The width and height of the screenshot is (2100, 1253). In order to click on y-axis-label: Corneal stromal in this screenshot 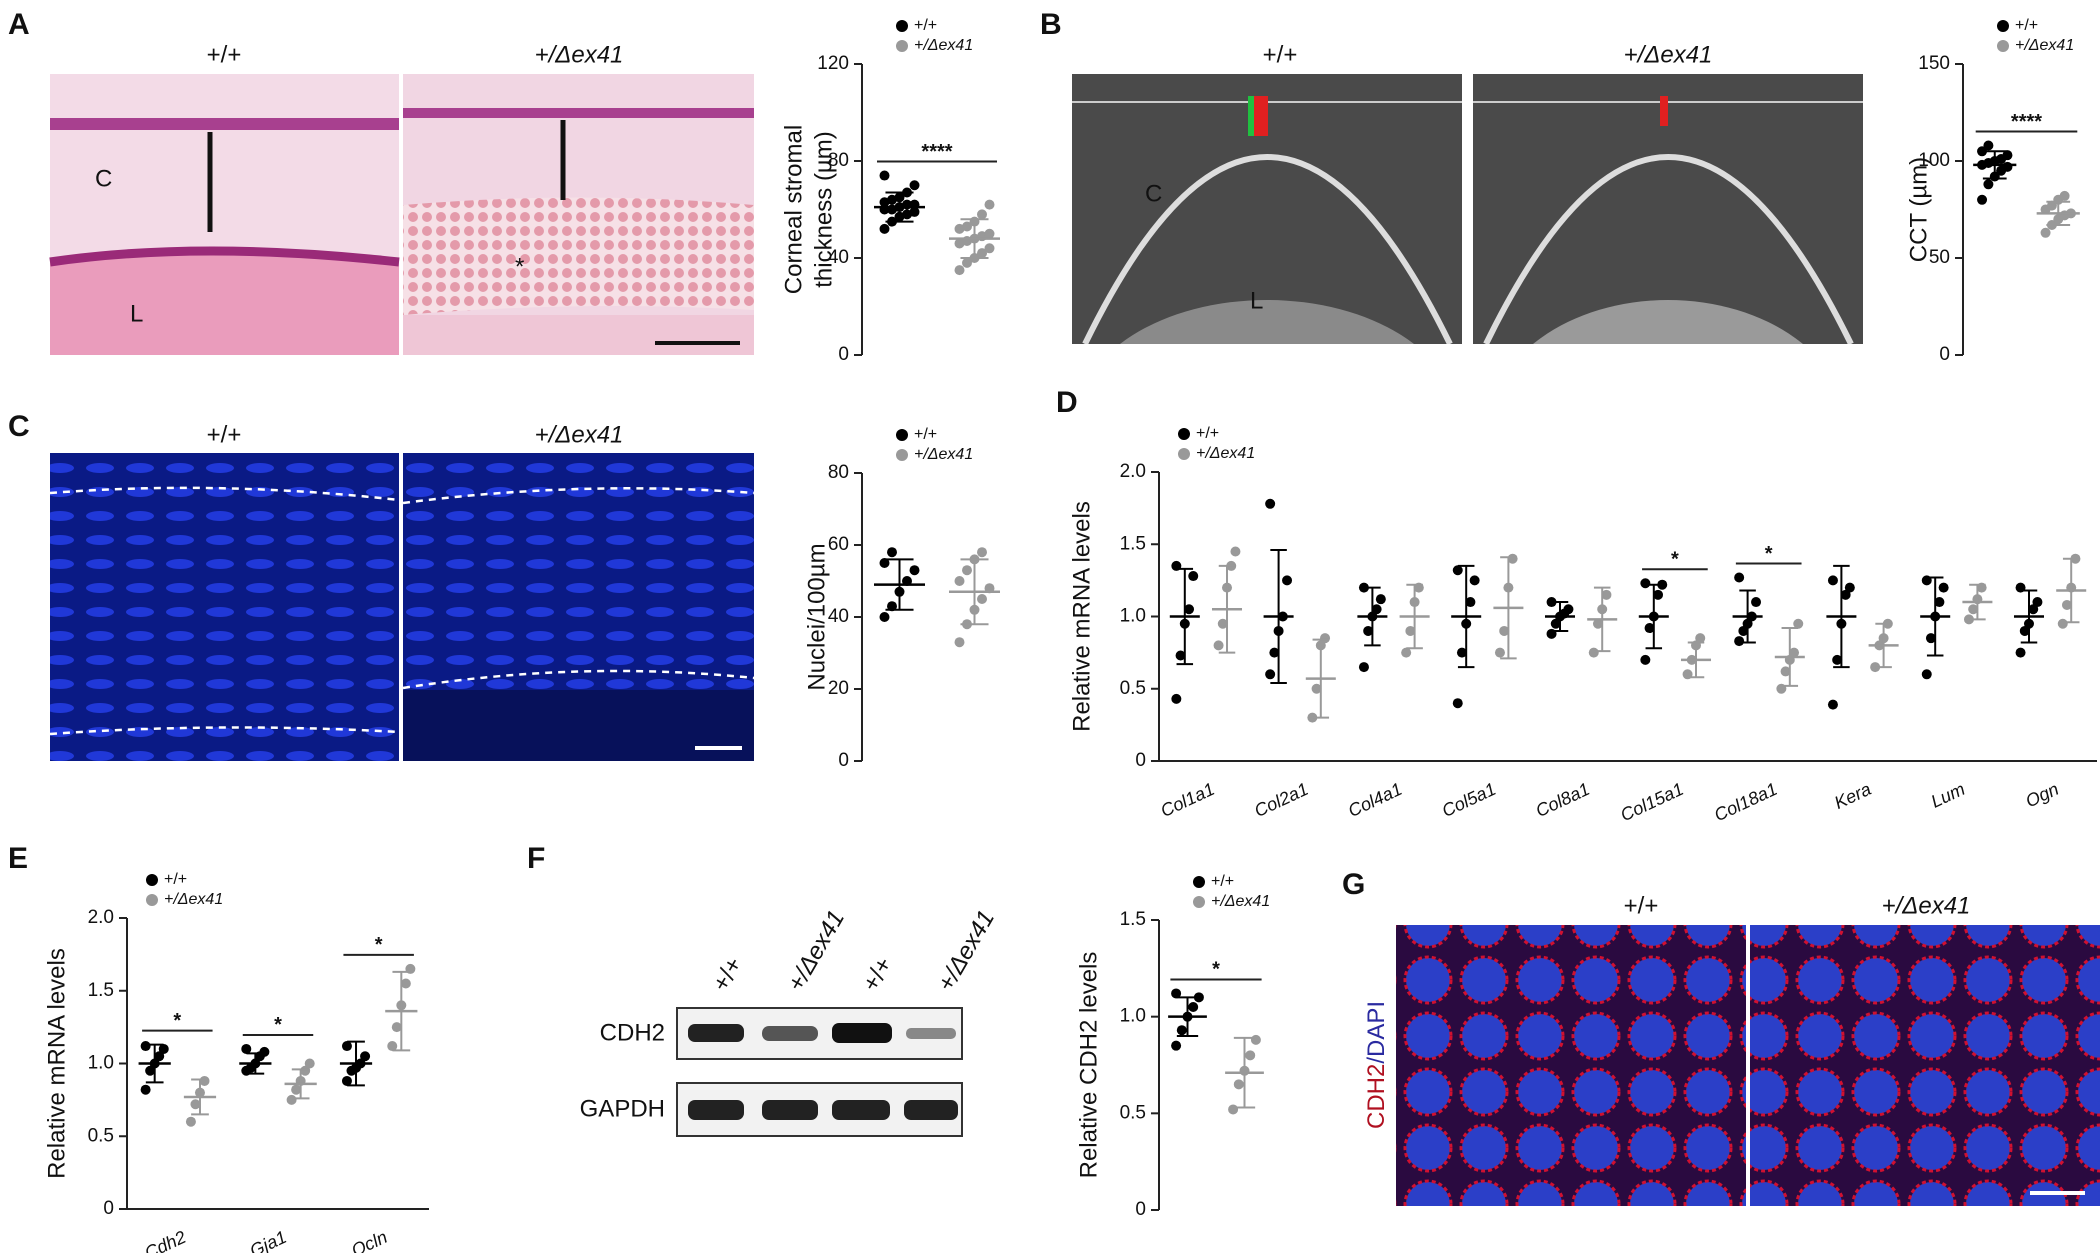, I will do `click(793, 209)`.